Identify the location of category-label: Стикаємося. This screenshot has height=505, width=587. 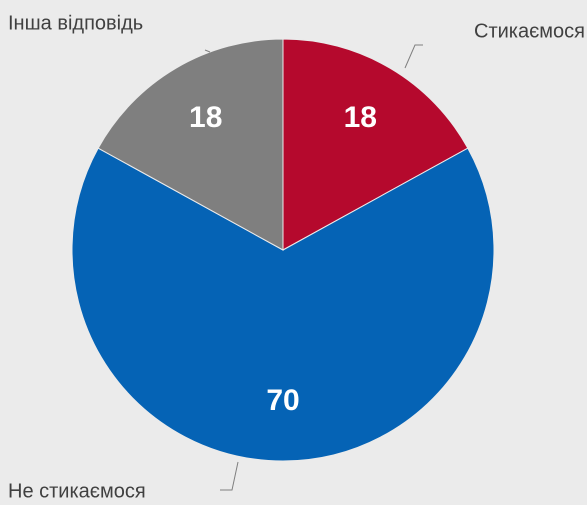
(529, 31).